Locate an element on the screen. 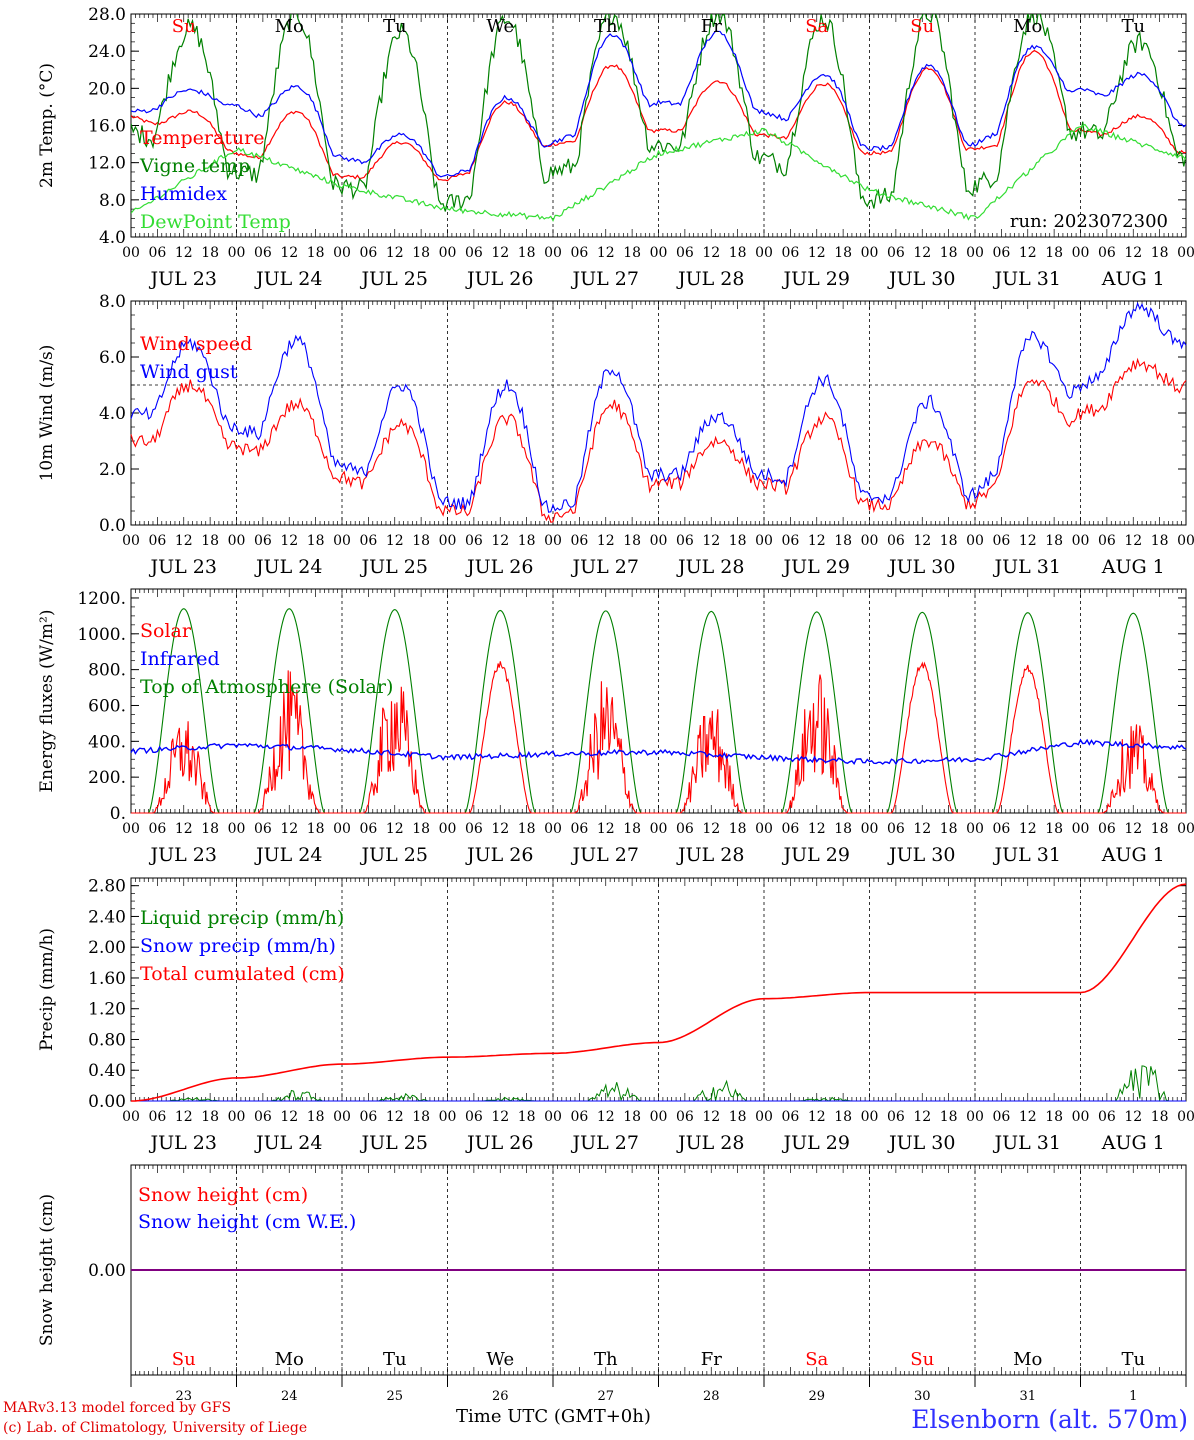 This screenshot has height=1440, width=1194. y-tick-label: 2.00 is located at coordinates (107, 948).